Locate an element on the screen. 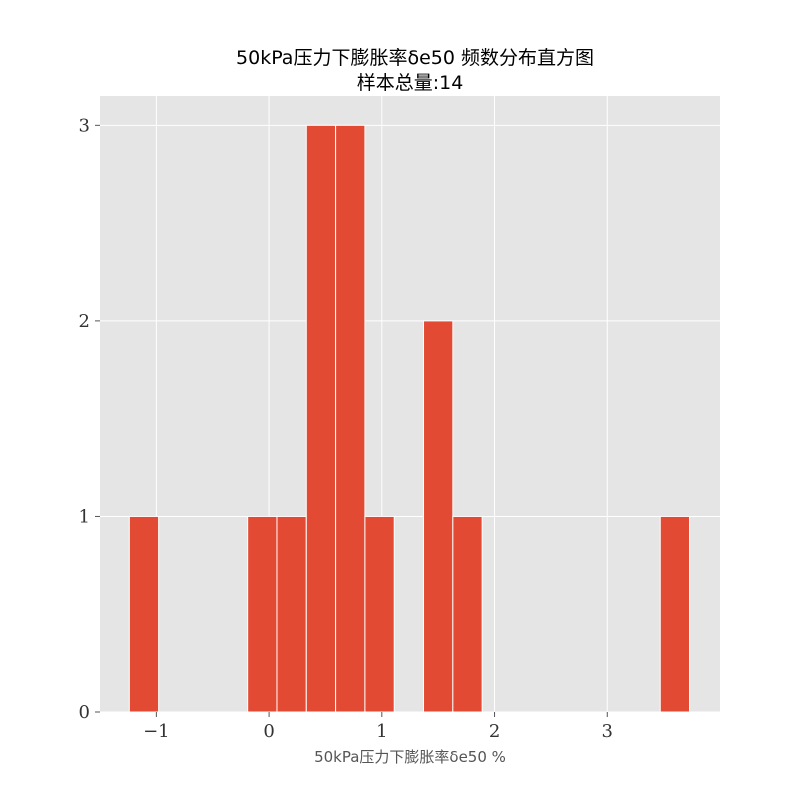 Image resolution: width=800 pixels, height=800 pixels. y-tick-label: 2 is located at coordinates (84, 321).